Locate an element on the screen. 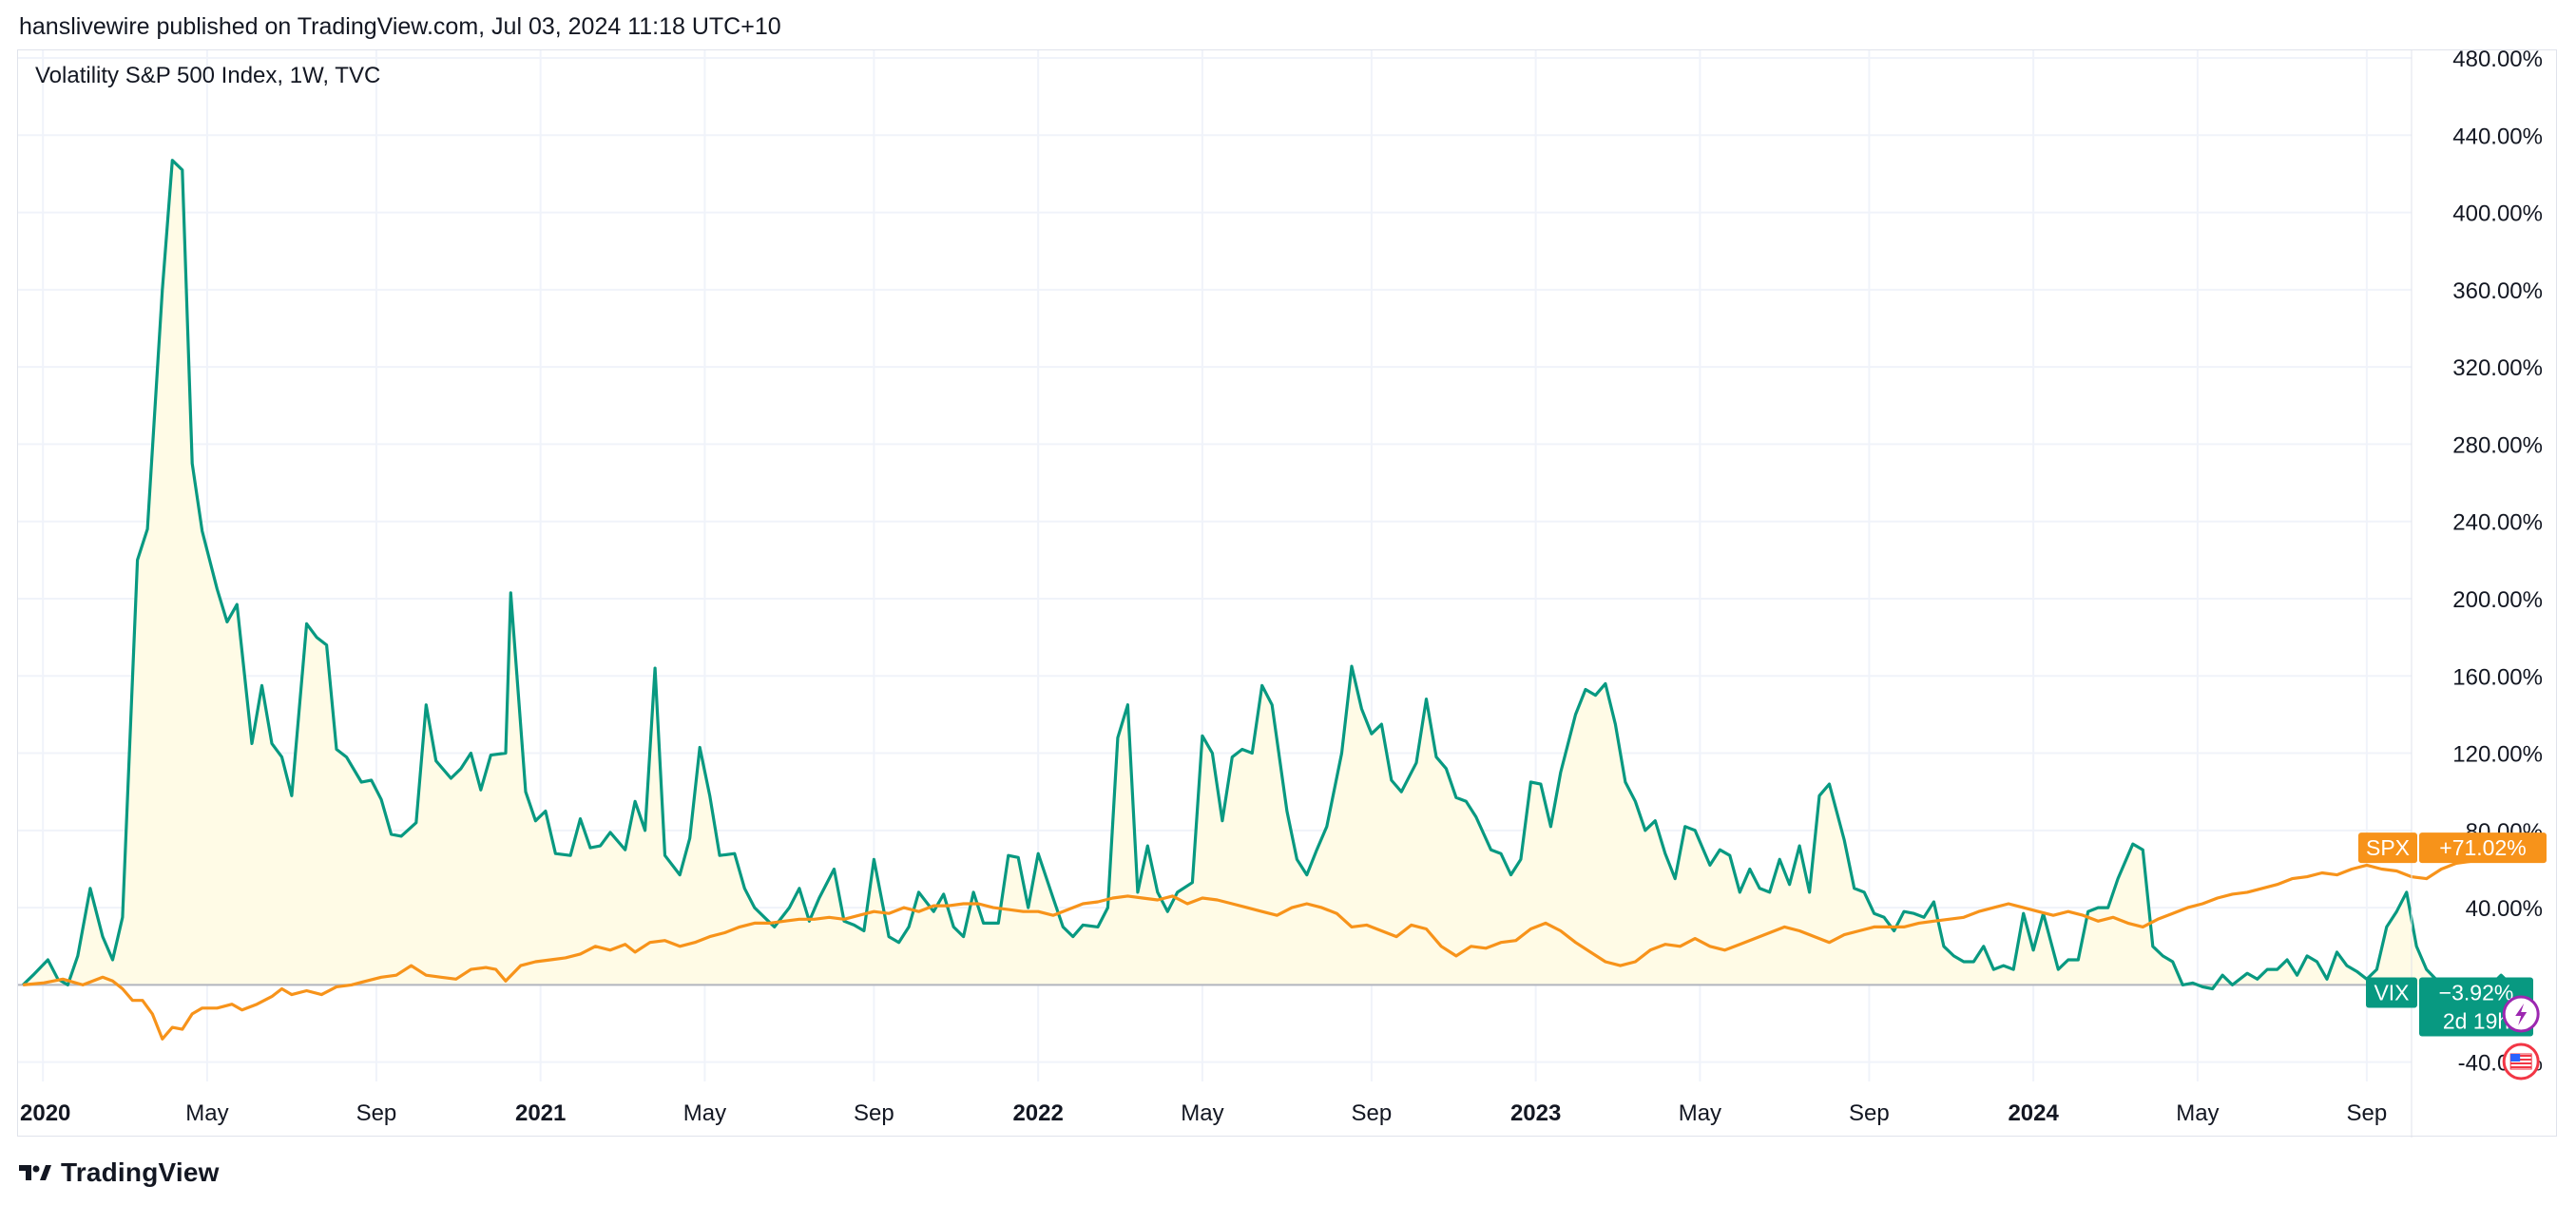  y-tick-label: 320.00% is located at coordinates (2497, 368).